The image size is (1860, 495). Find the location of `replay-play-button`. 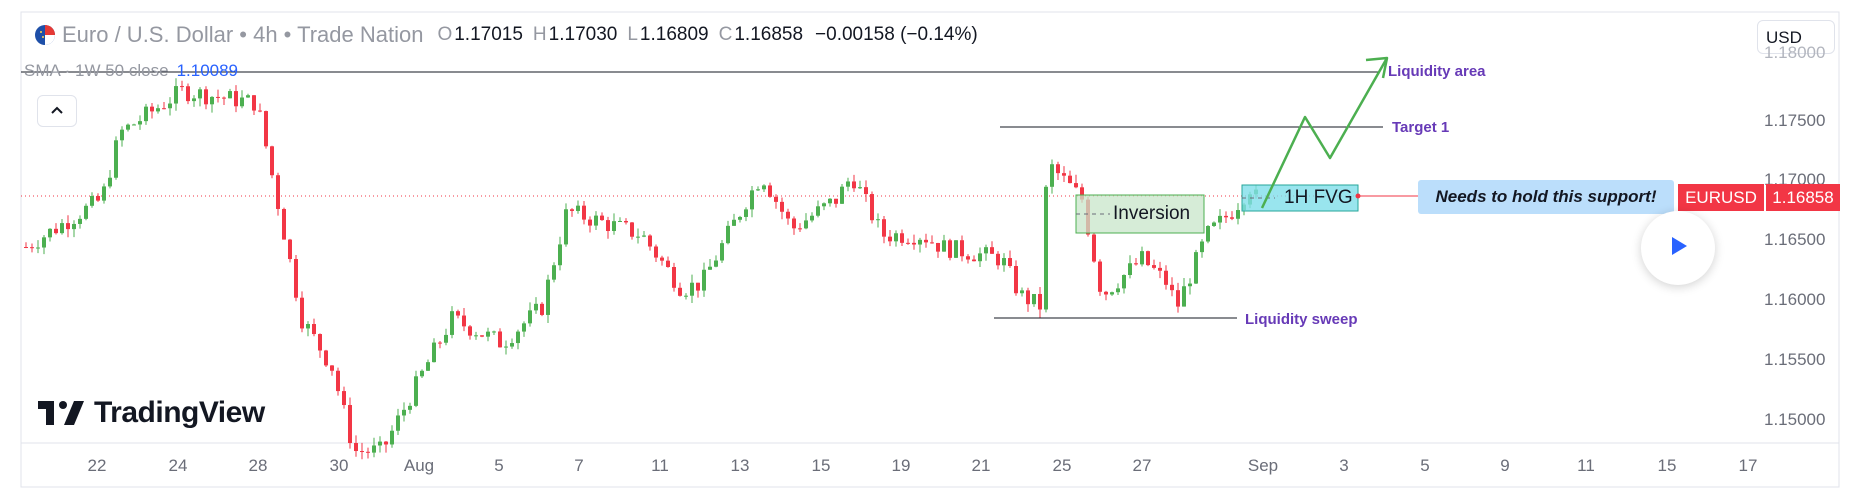

replay-play-button is located at coordinates (1678, 248).